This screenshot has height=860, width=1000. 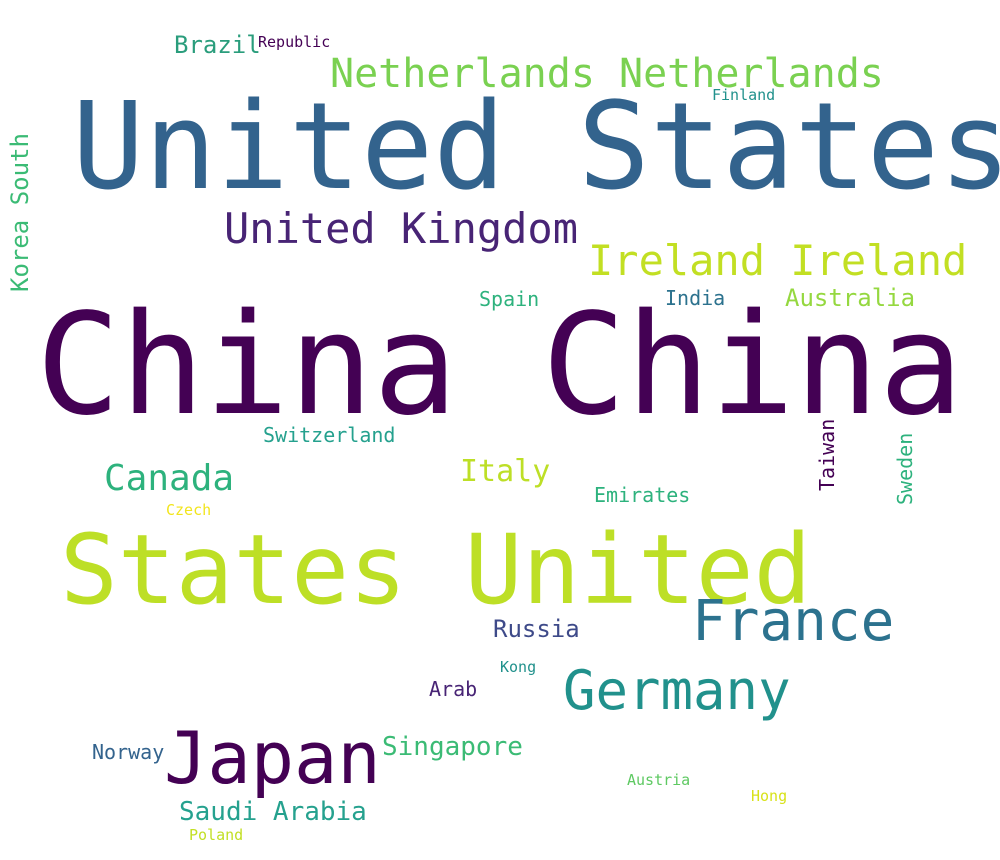 What do you see at coordinates (536, 629) in the screenshot?
I see `word-russia: Russia` at bounding box center [536, 629].